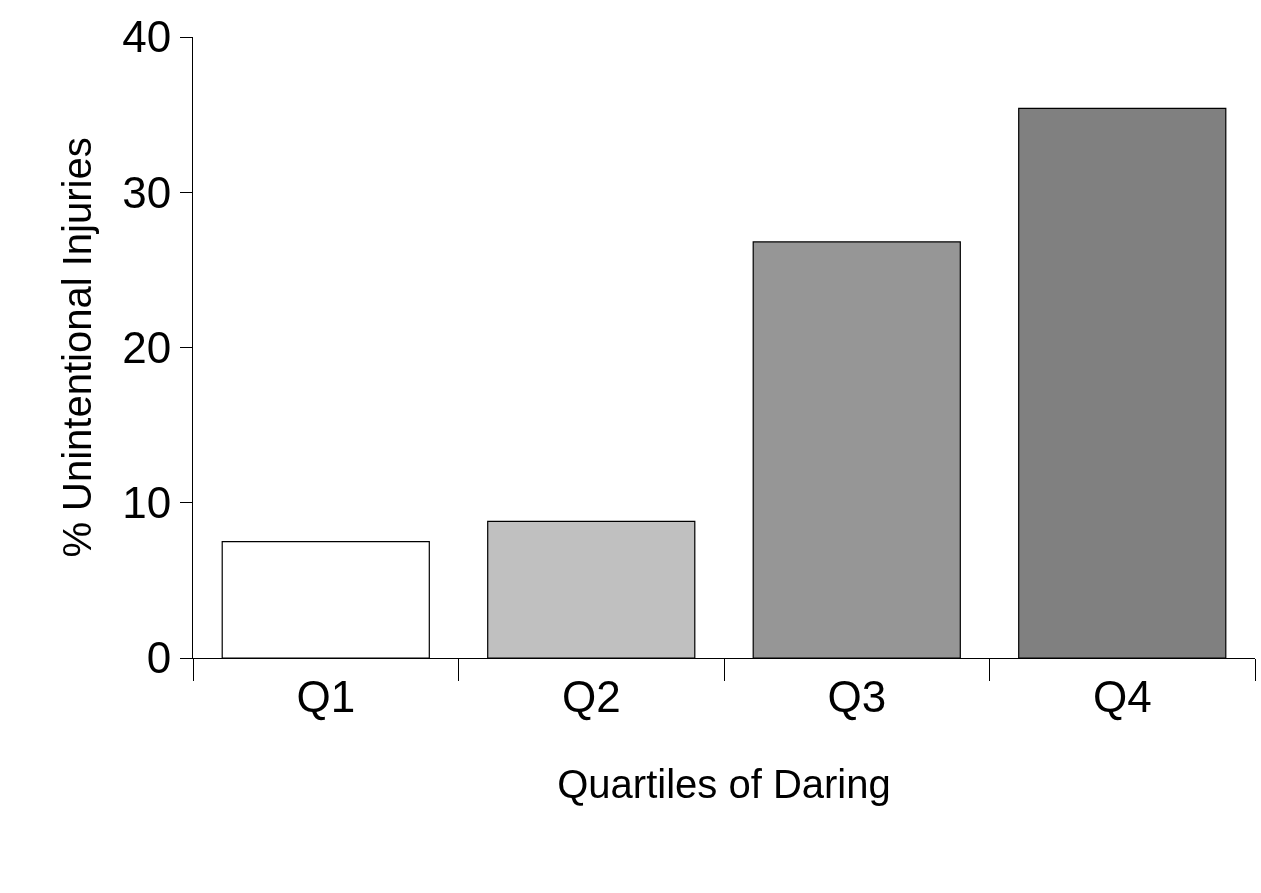  Describe the element at coordinates (857, 696) in the screenshot. I see `x-tick-label: Q3` at that location.